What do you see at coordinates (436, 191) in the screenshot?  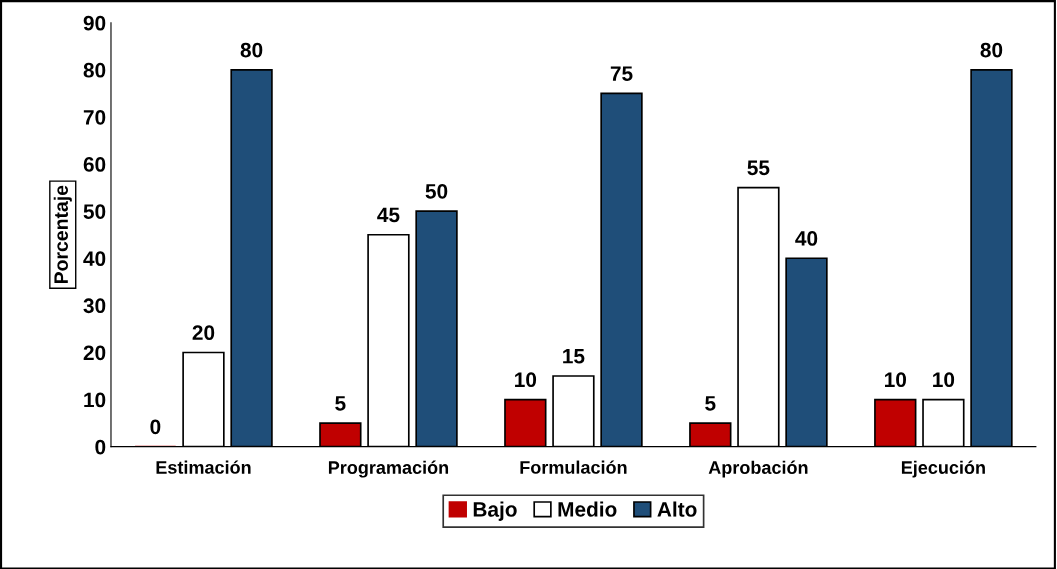 I see `data-label: 50` at bounding box center [436, 191].